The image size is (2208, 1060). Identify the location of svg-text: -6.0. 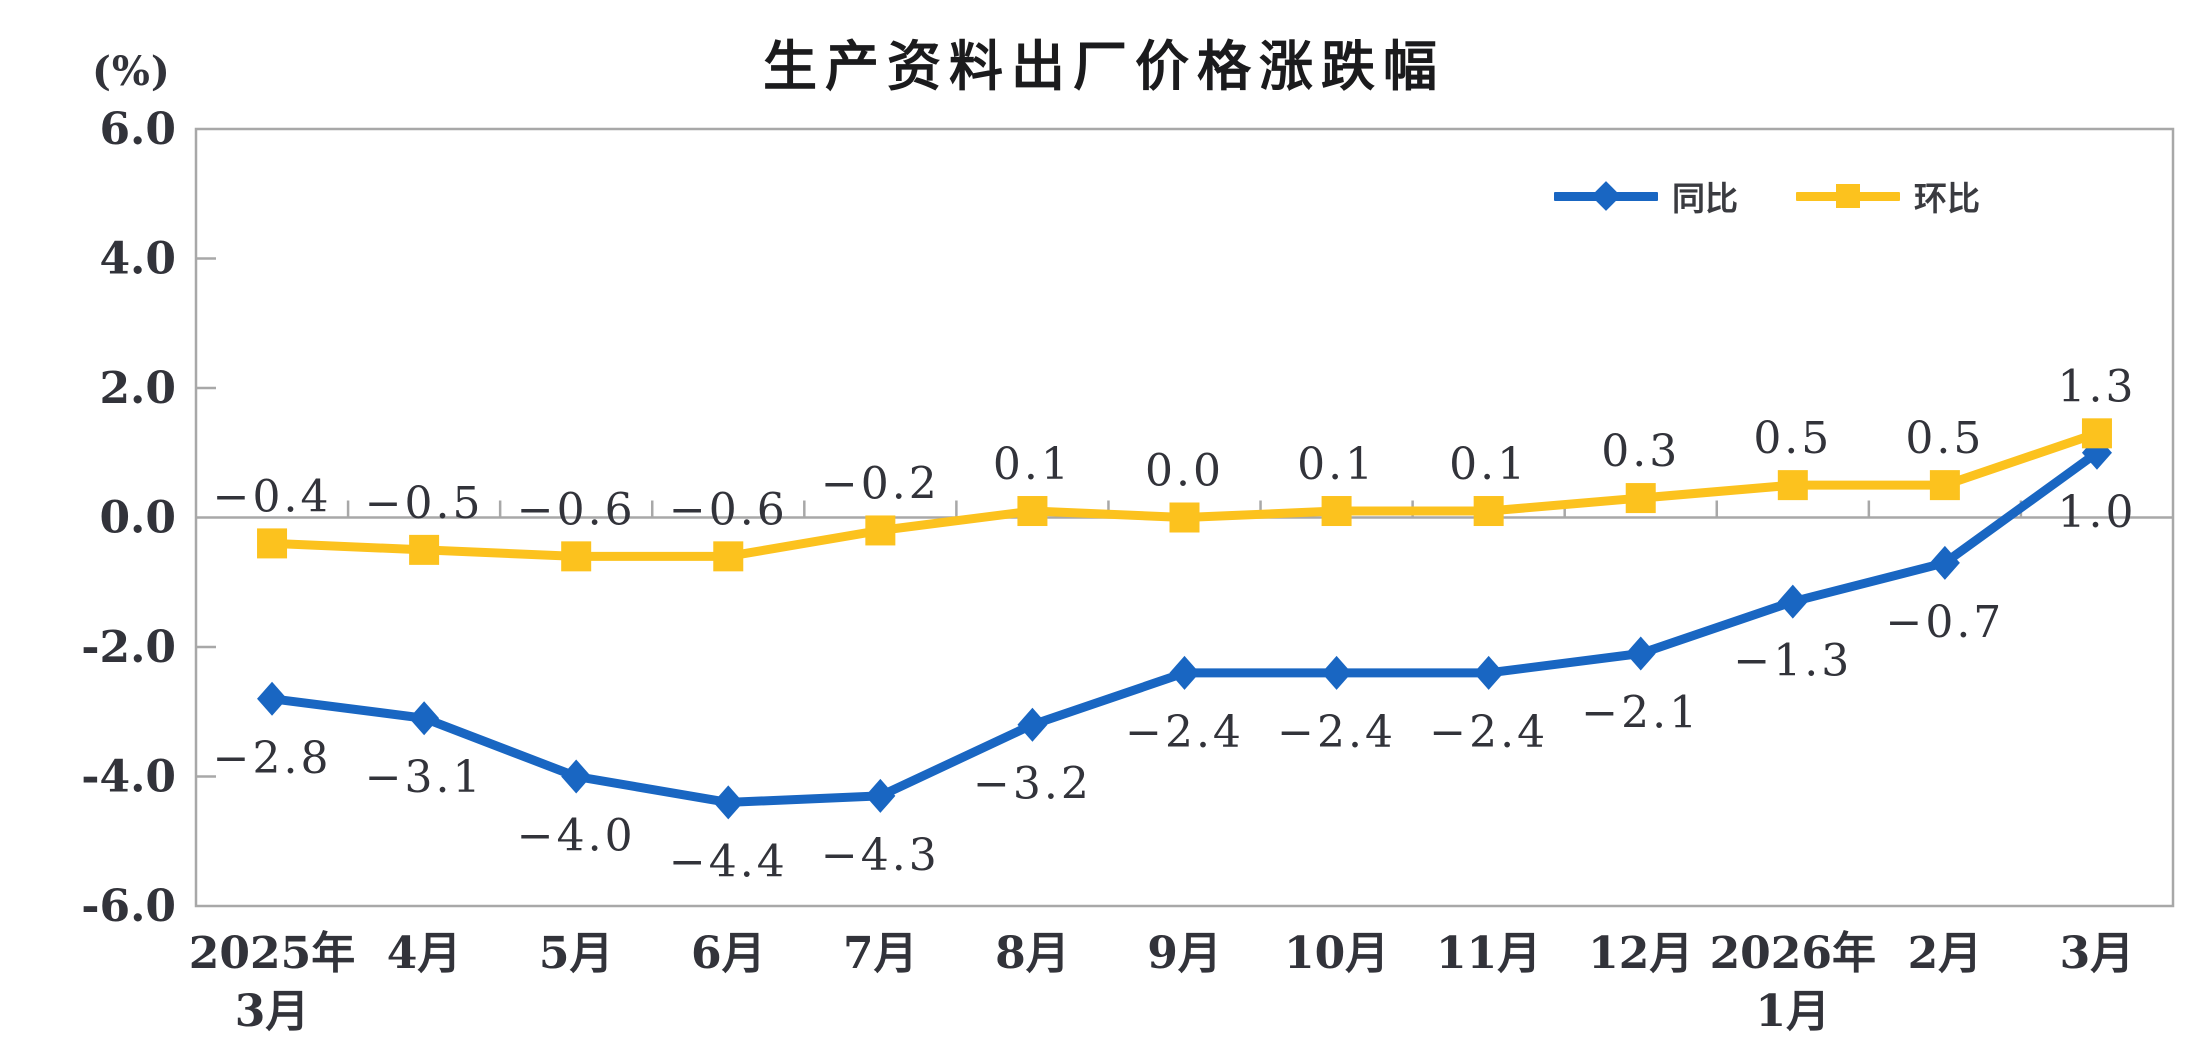
(128, 906).